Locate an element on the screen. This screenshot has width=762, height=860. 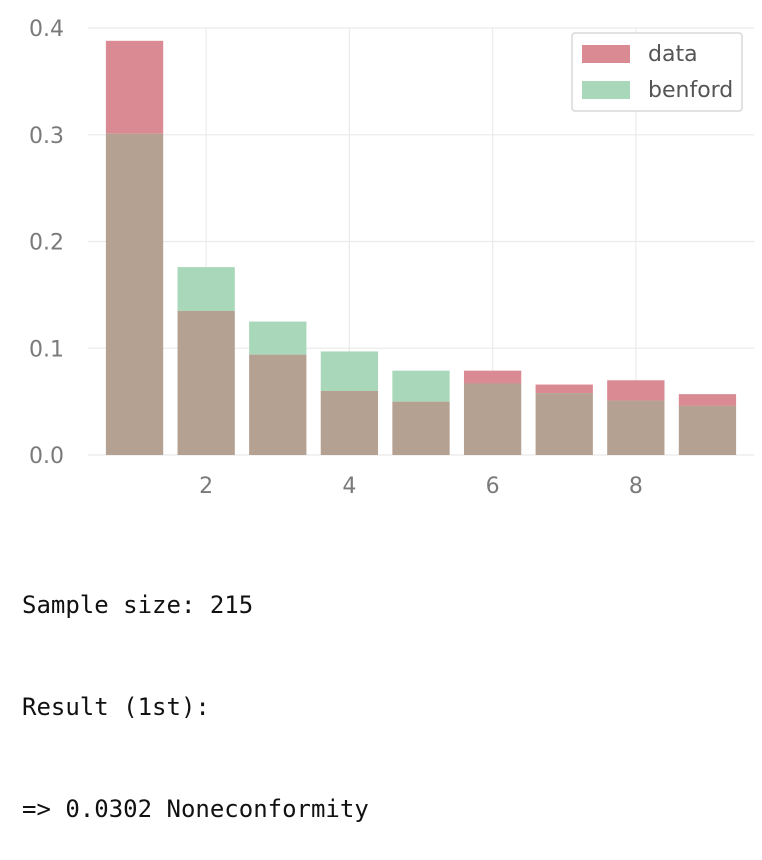
x-tick-label: 4 is located at coordinates (349, 486).